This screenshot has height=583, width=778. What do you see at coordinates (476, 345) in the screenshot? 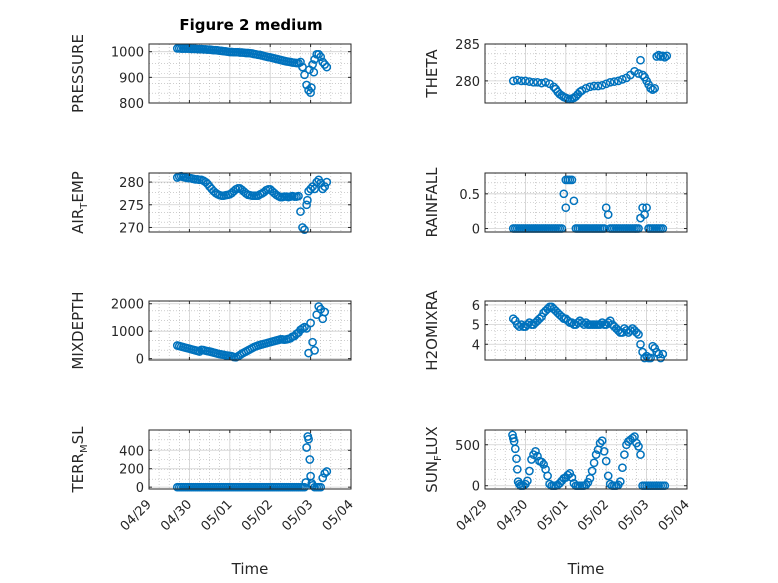
I see `y-tick-label: 4` at bounding box center [476, 345].